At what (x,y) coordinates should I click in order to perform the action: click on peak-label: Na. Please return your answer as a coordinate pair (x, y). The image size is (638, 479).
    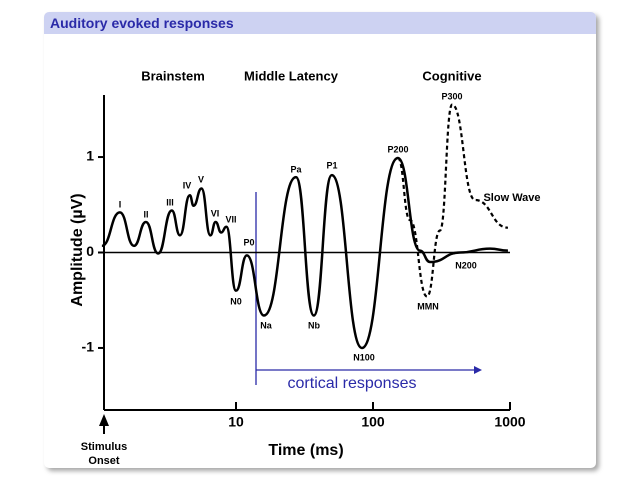
    Looking at the image, I should click on (266, 325).